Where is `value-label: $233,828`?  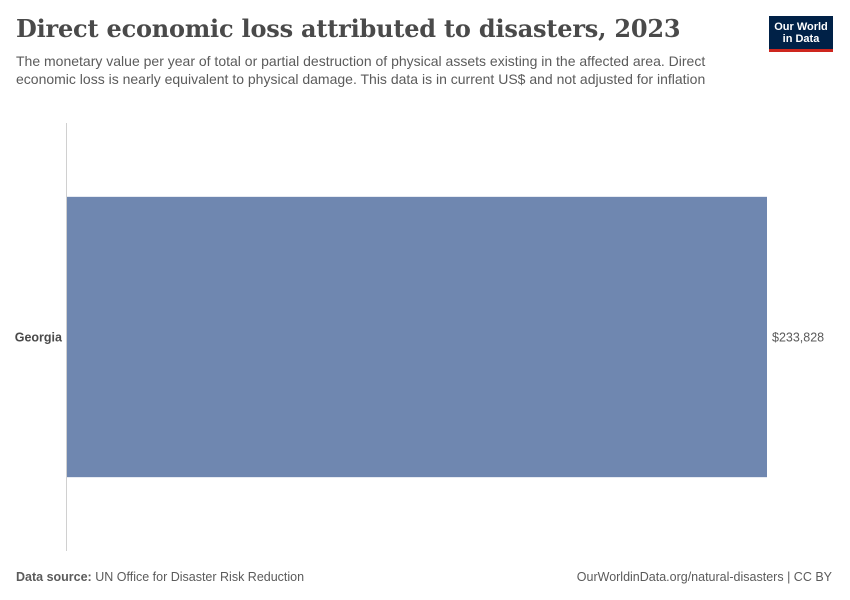
value-label: $233,828 is located at coordinates (798, 338).